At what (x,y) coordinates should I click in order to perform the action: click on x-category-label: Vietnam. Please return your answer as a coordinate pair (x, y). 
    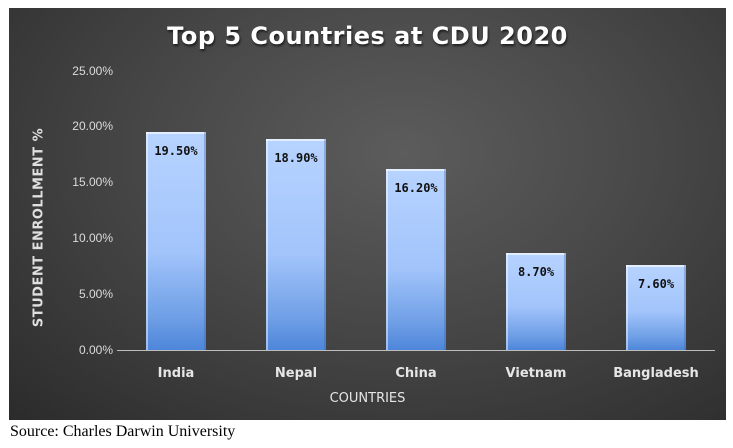
    Looking at the image, I should click on (536, 373).